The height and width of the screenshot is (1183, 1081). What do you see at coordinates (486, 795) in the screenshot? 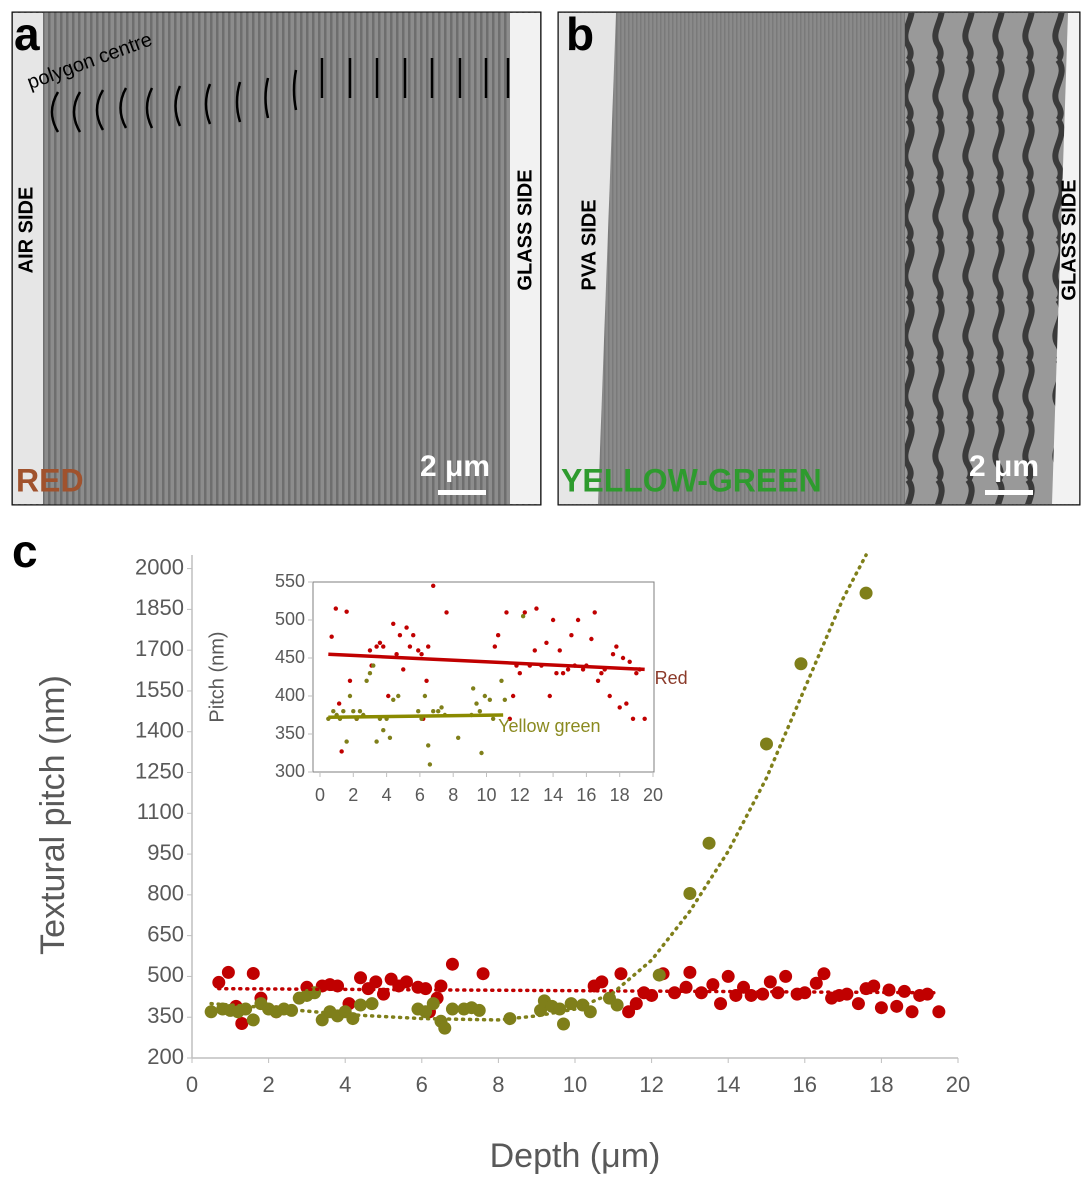
I see `x-tick-label: 10` at bounding box center [486, 795].